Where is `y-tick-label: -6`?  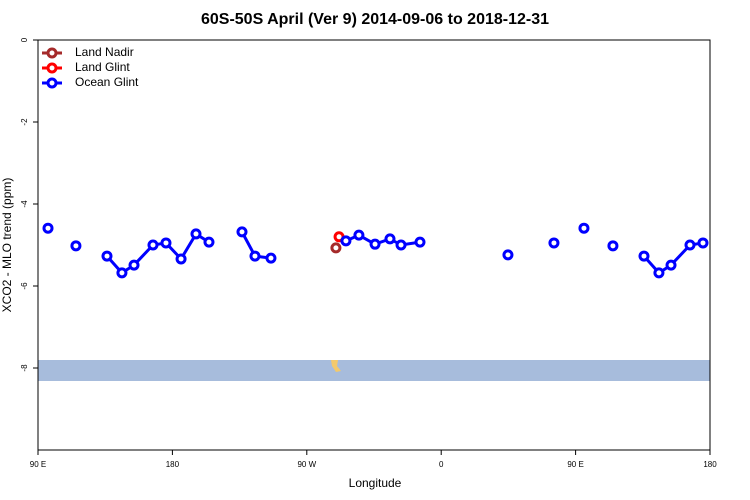
y-tick-label: -6 is located at coordinates (24, 286).